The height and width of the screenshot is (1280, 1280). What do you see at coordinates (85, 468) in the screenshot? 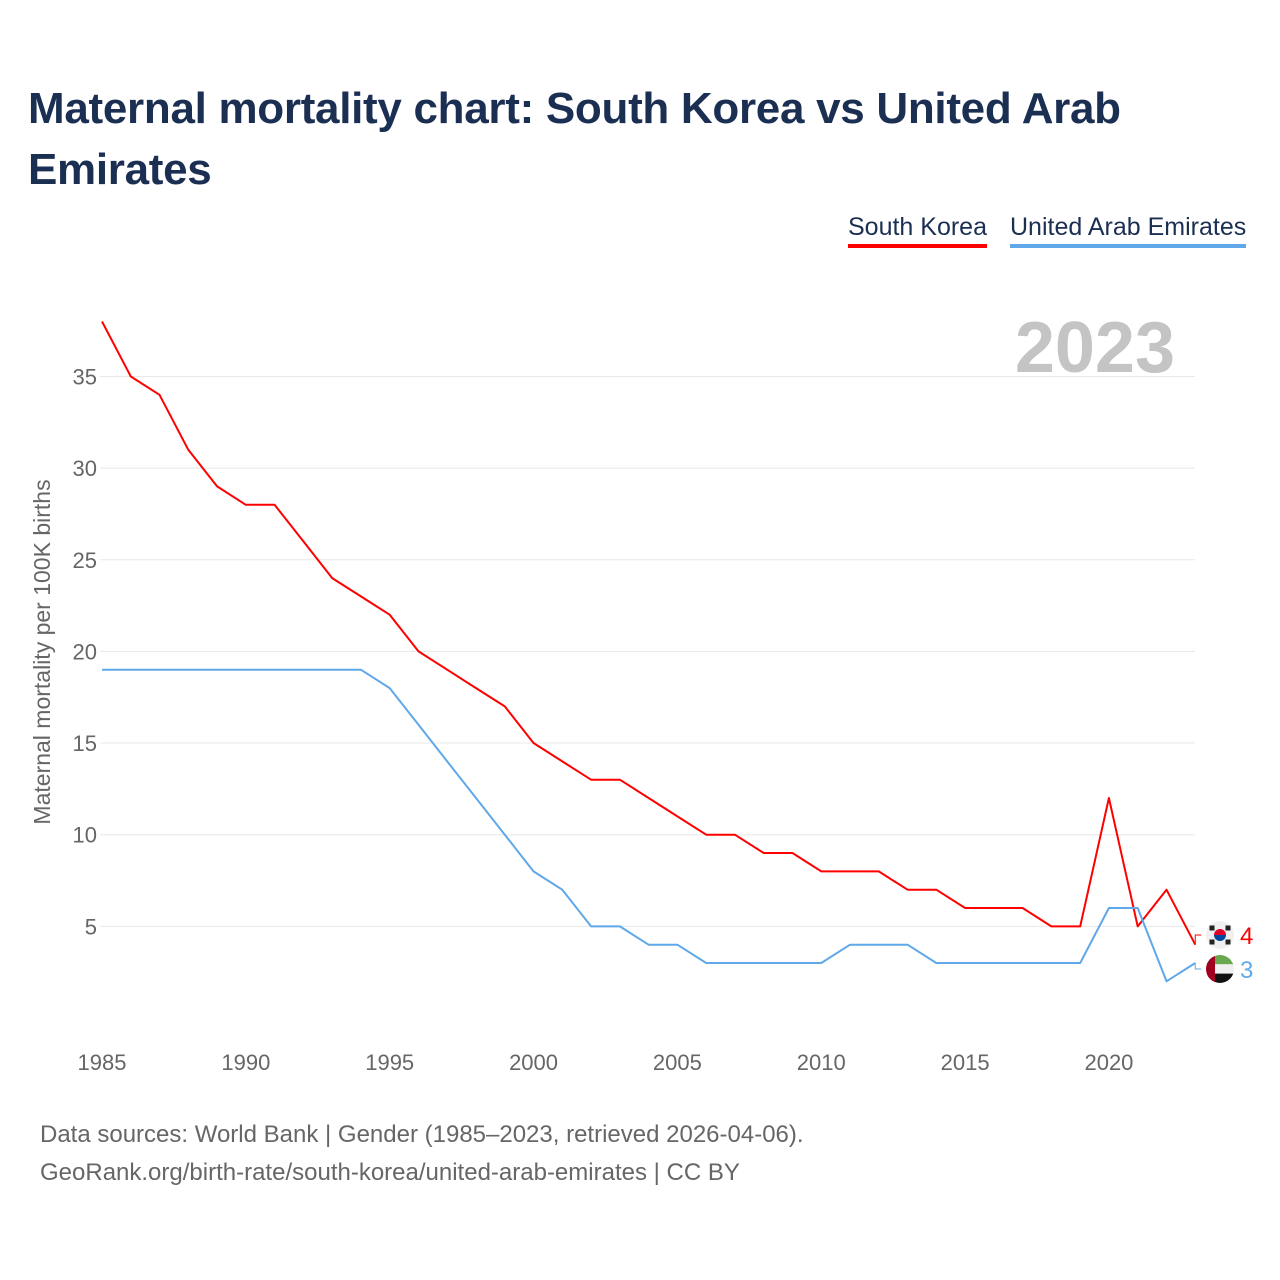
I see `y-tick-label: 30` at bounding box center [85, 468].